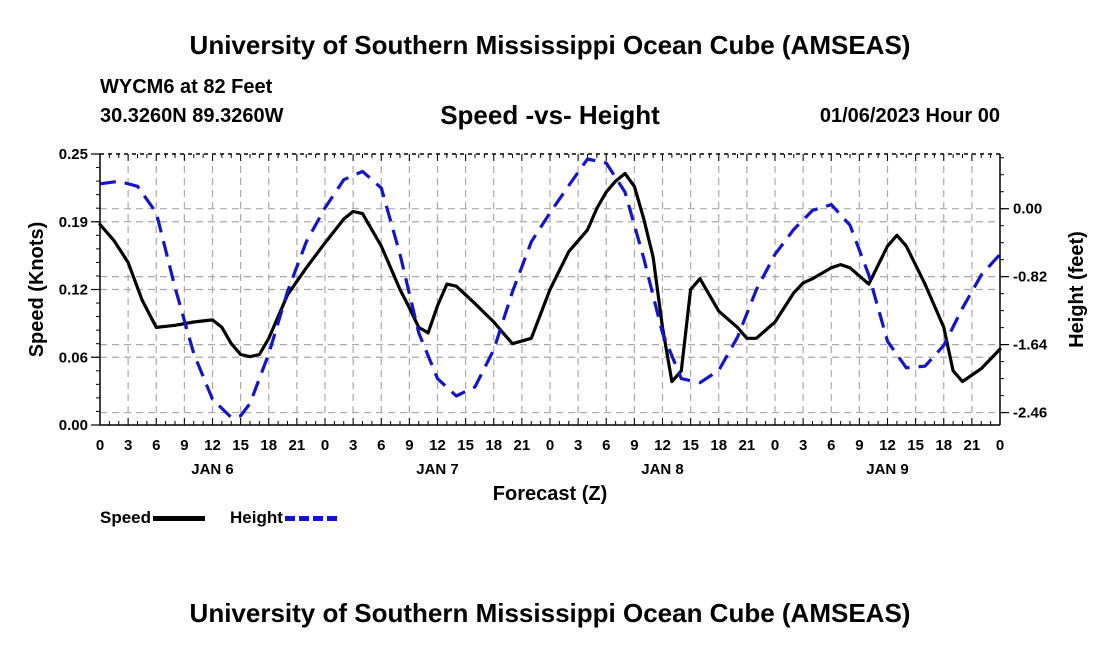 This screenshot has height=650, width=1100. I want to click on legend-height-label: Height, so click(256, 517).